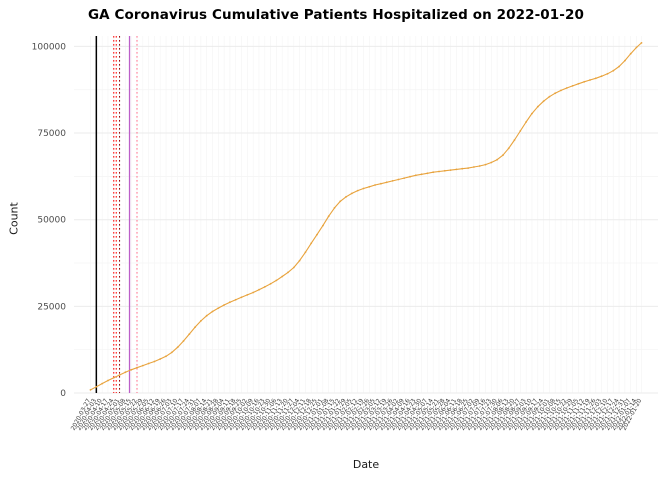 Image resolution: width=672 pixels, height=480 pixels. What do you see at coordinates (51, 134) in the screenshot?
I see `y-tick-label: 75000` at bounding box center [51, 134].